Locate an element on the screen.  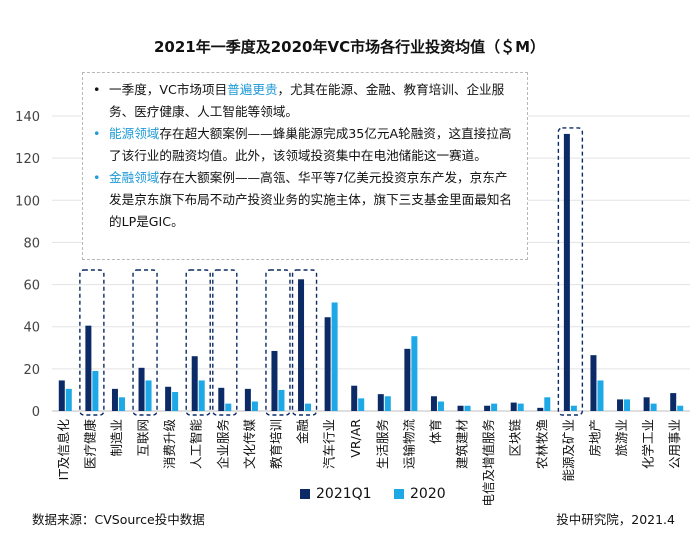
x-tick-label: 汽车行业 is located at coordinates (329, 444).